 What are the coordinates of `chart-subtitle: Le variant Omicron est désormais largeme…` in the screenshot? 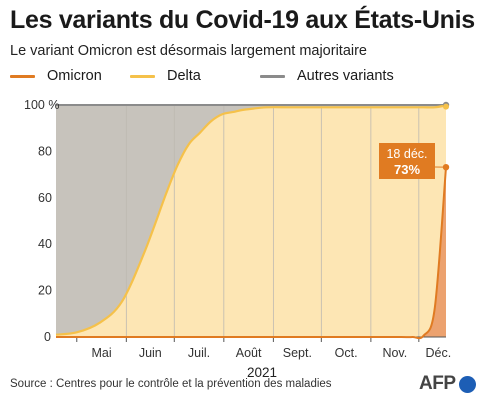 It's located at (188, 51).